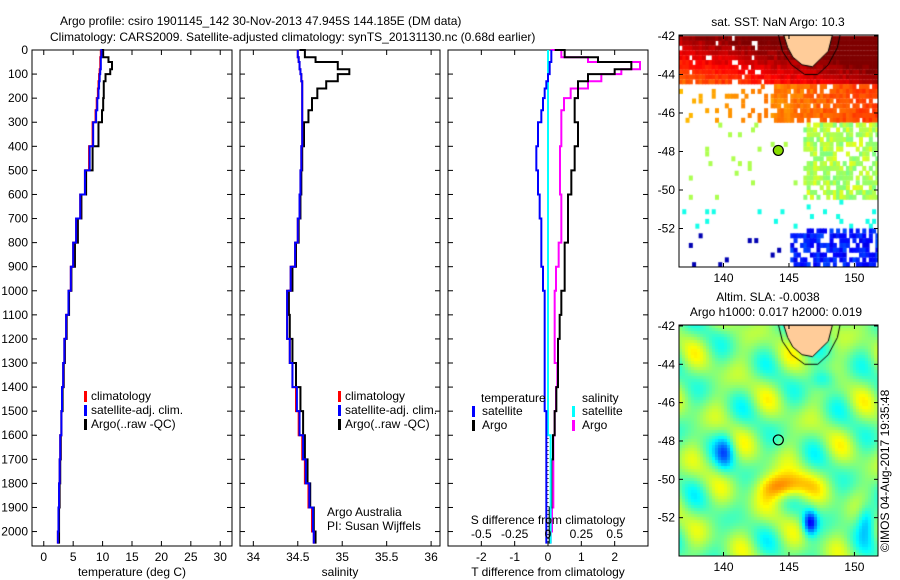  What do you see at coordinates (24, 50) in the screenshot?
I see `y-tick-label: 0` at bounding box center [24, 50].